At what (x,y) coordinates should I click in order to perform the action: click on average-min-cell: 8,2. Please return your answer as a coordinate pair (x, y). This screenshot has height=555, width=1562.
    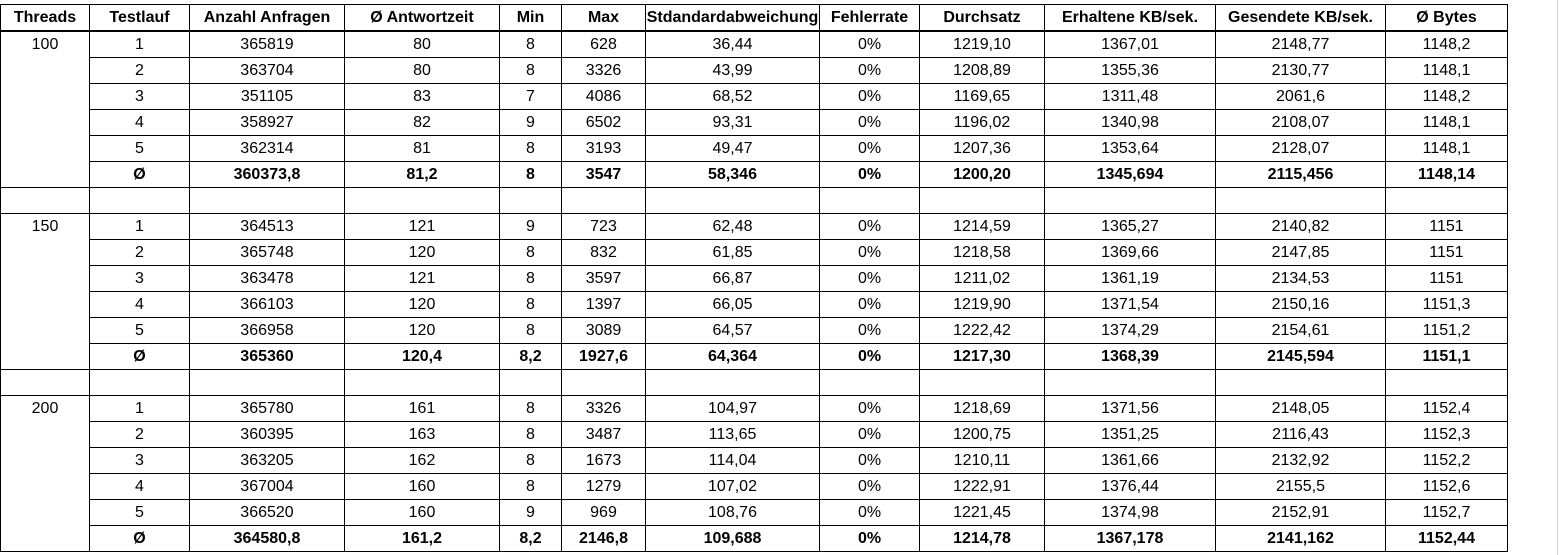
    Looking at the image, I should click on (530, 356).